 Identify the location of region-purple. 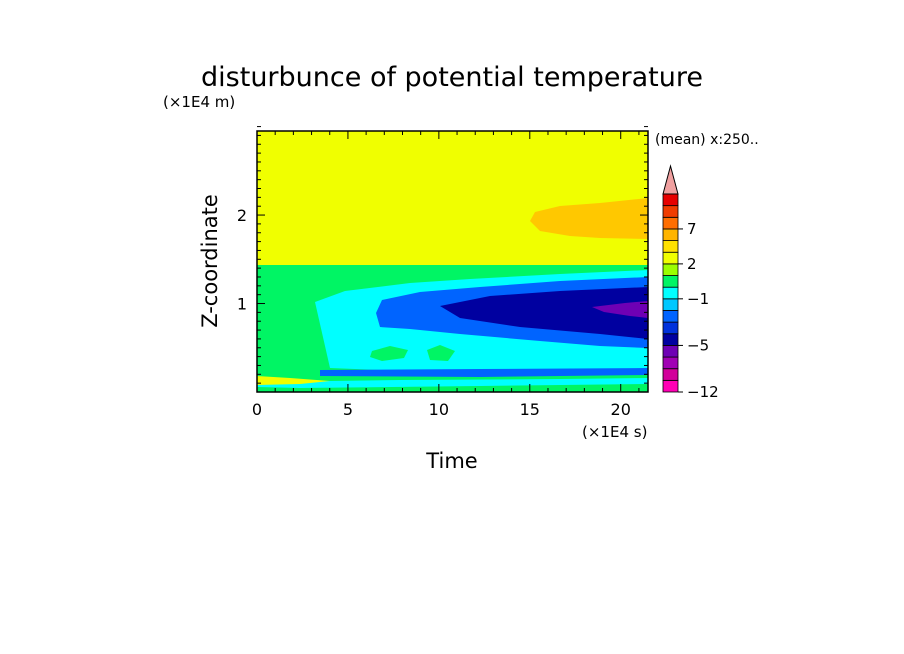
(620, 309).